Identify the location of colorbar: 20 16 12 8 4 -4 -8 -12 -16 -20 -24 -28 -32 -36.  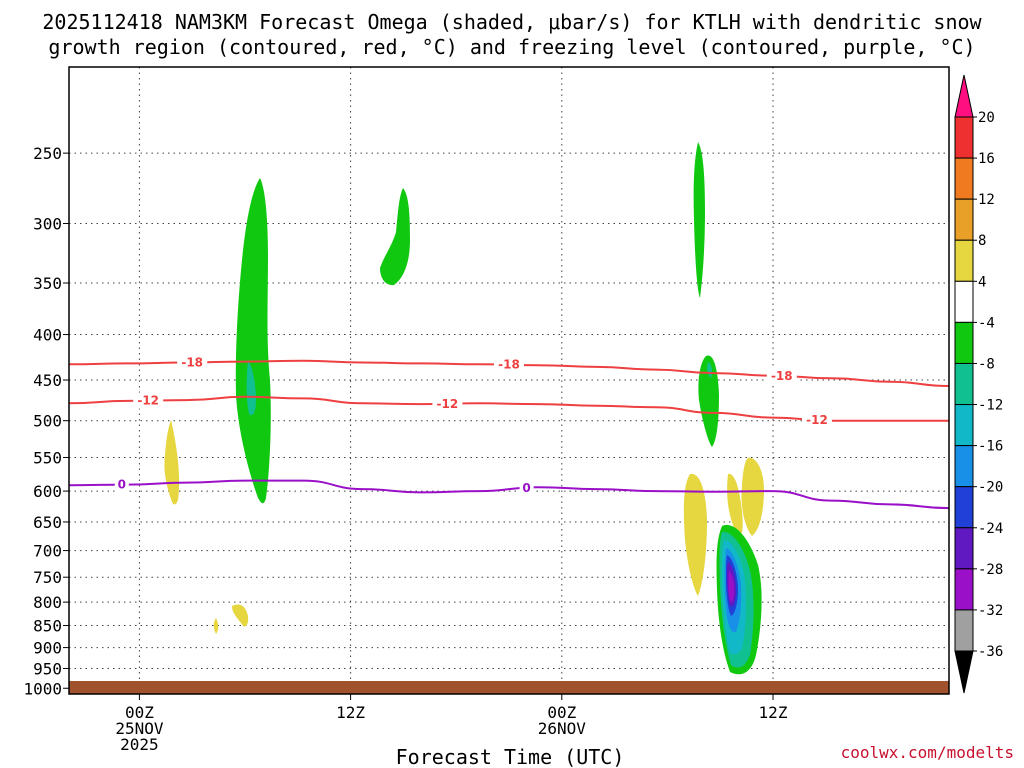
(978, 384).